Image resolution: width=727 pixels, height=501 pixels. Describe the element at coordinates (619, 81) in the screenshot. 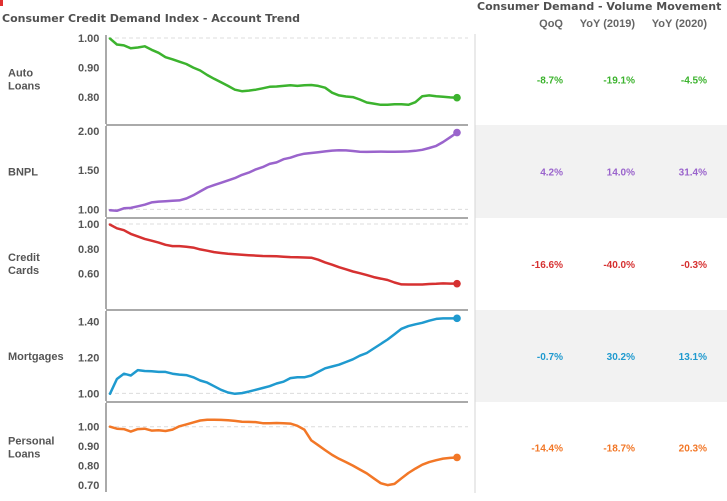

I see `metric-auto-loans-yoy-2019-: -19.1%` at that location.